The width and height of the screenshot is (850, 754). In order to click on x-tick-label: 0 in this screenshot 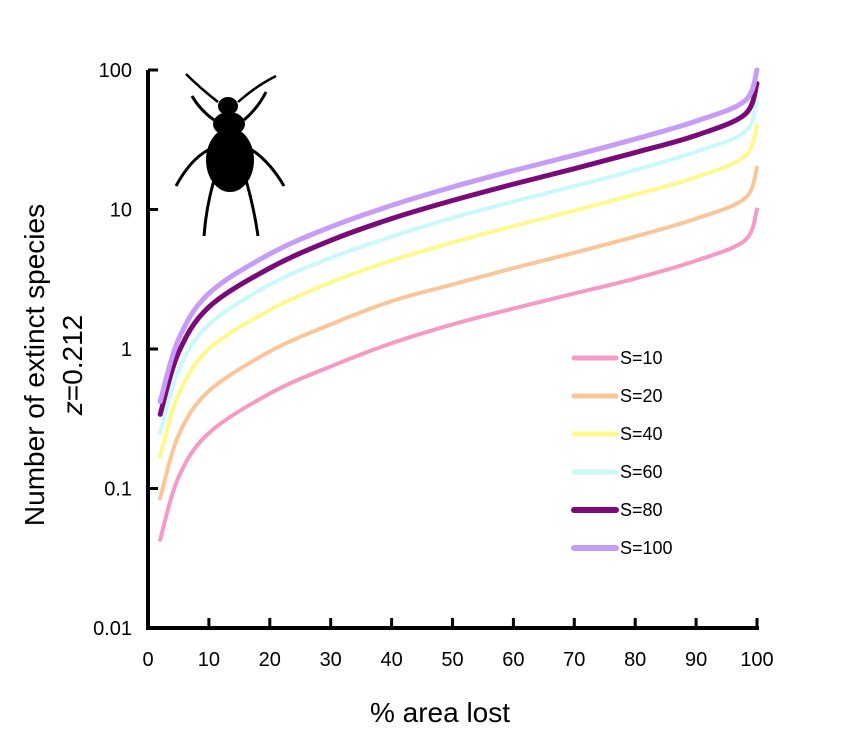, I will do `click(147, 660)`.